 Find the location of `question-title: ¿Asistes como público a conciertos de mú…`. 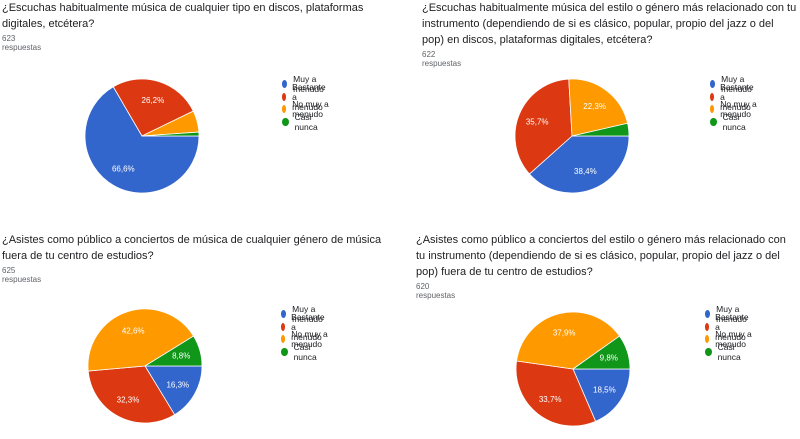

question-title: ¿Asistes como público a conciertos de mú… is located at coordinates (192, 248).